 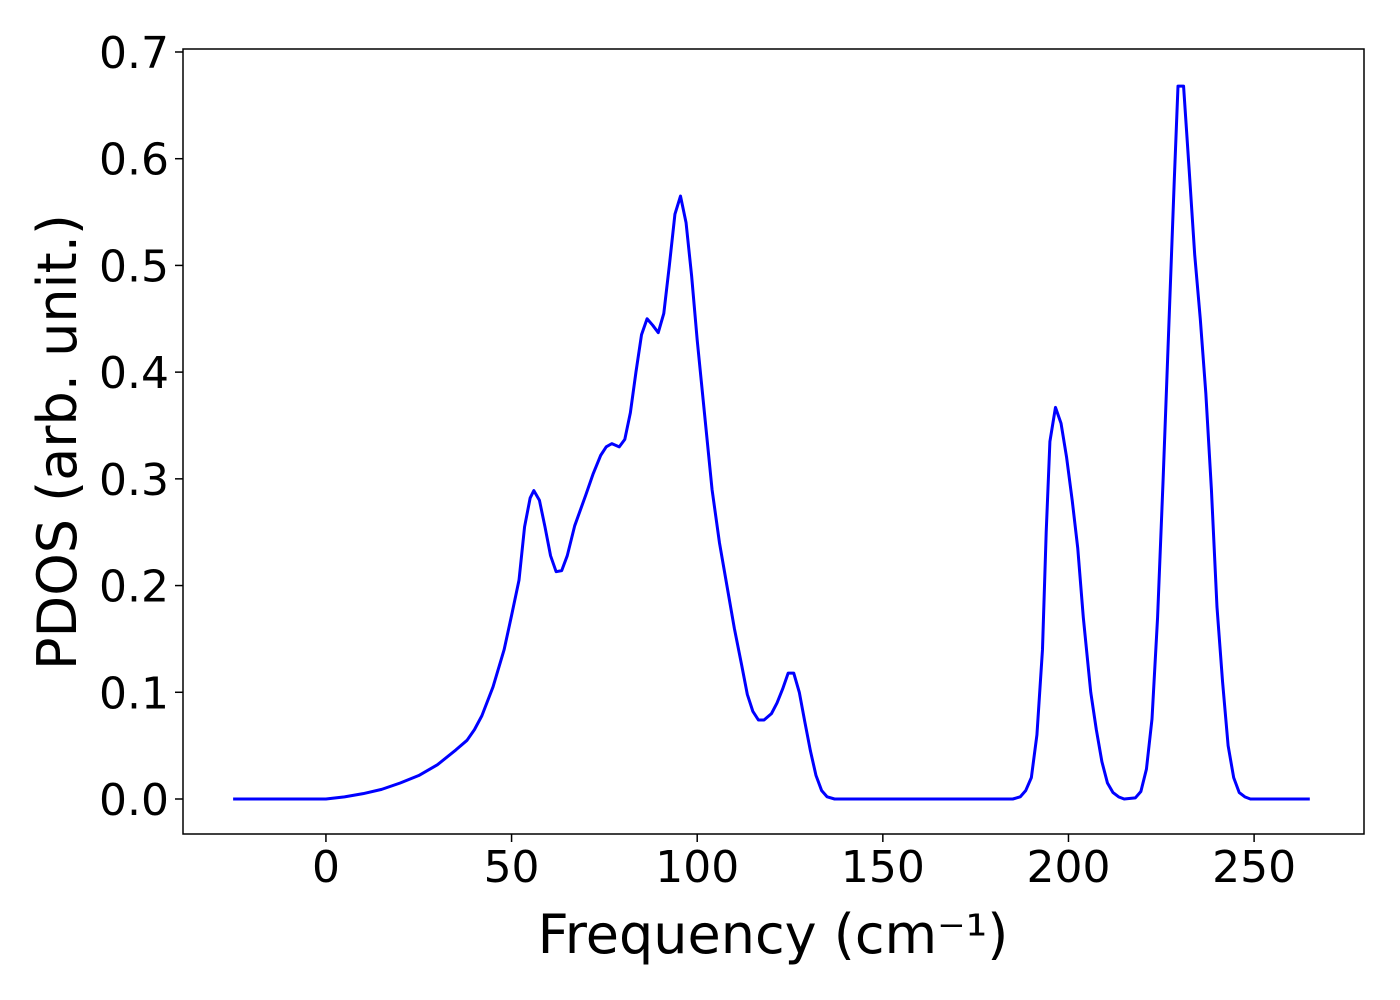 I want to click on x-tick-label: 50, so click(x=512, y=867).